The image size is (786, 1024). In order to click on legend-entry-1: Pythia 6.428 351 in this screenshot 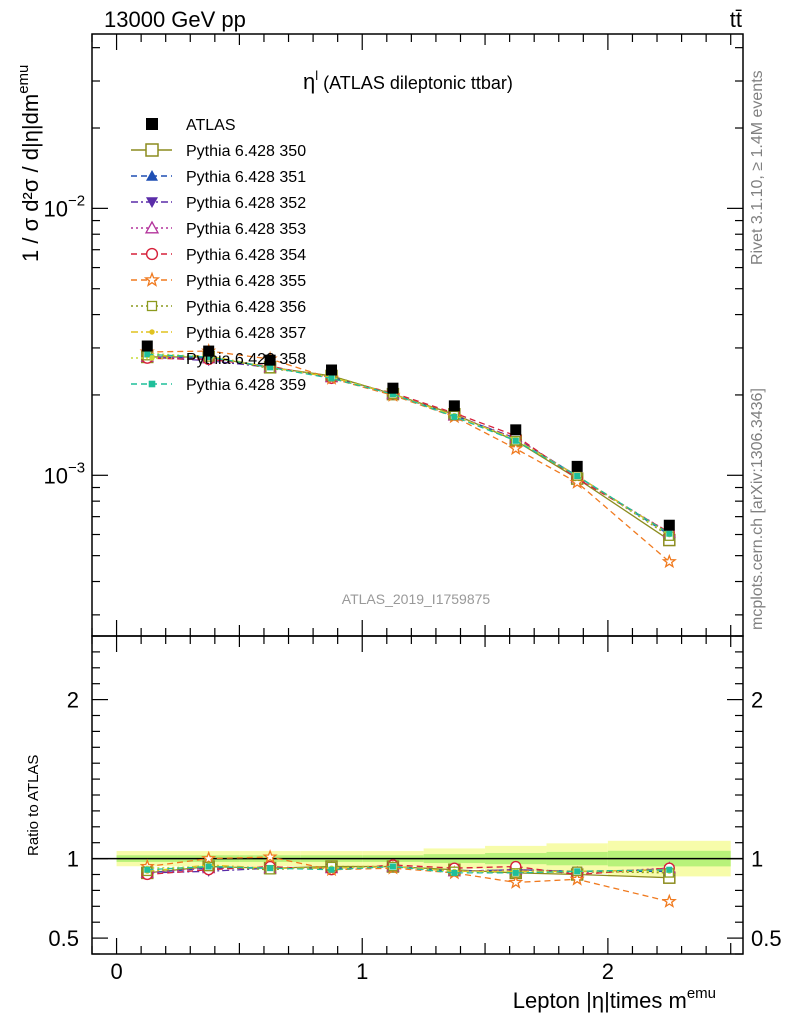, I will do `click(218, 177)`.